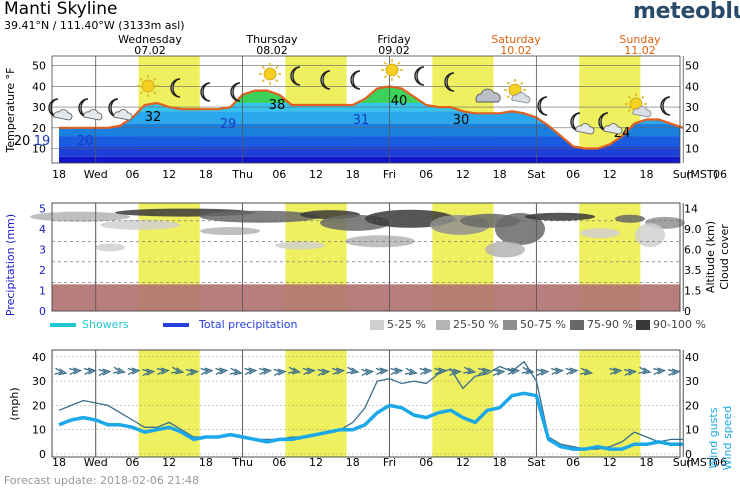  I want to click on cover-90-100-label: 90-100 %, so click(679, 324).